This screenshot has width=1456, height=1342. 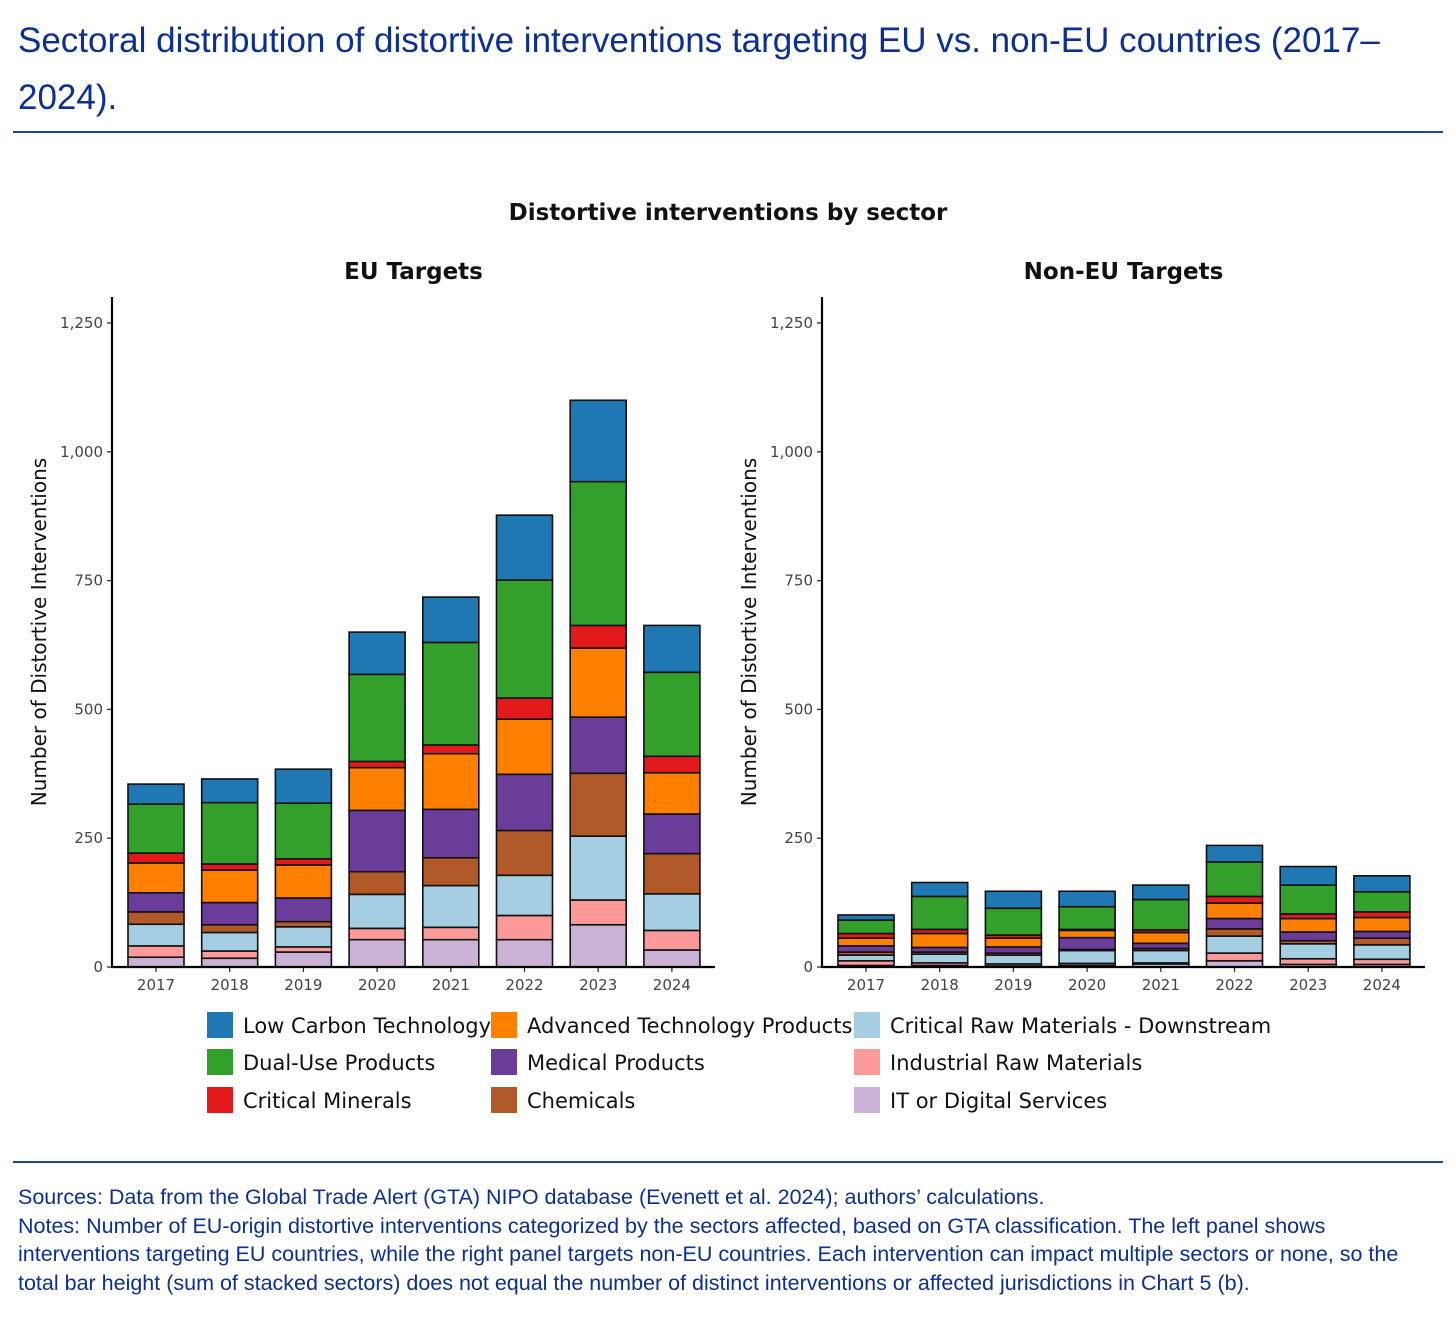 What do you see at coordinates (230, 985) in the screenshot?
I see `x-tick-label: 2018` at bounding box center [230, 985].